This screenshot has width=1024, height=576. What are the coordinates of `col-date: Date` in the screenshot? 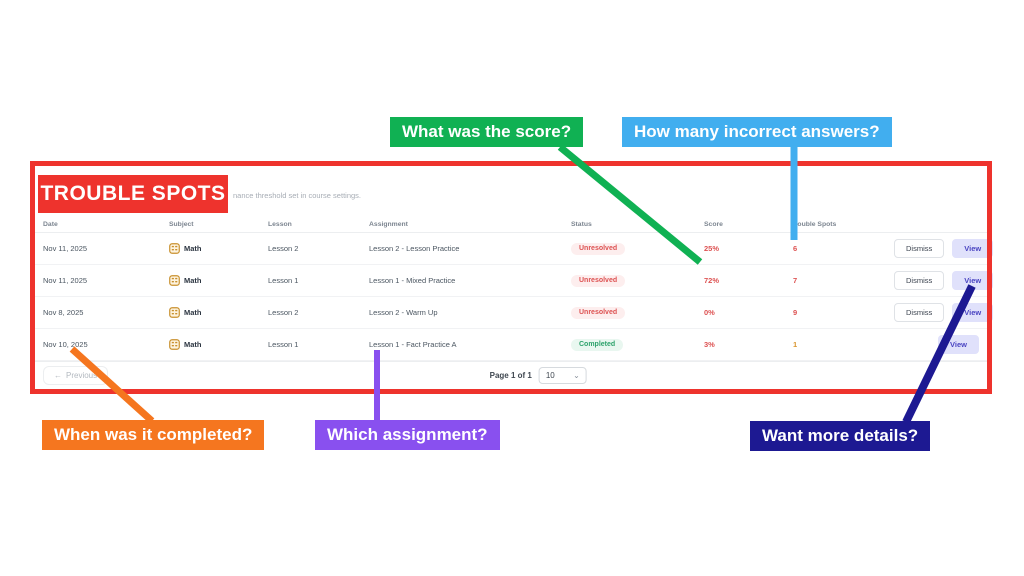 It's located at (50, 224).